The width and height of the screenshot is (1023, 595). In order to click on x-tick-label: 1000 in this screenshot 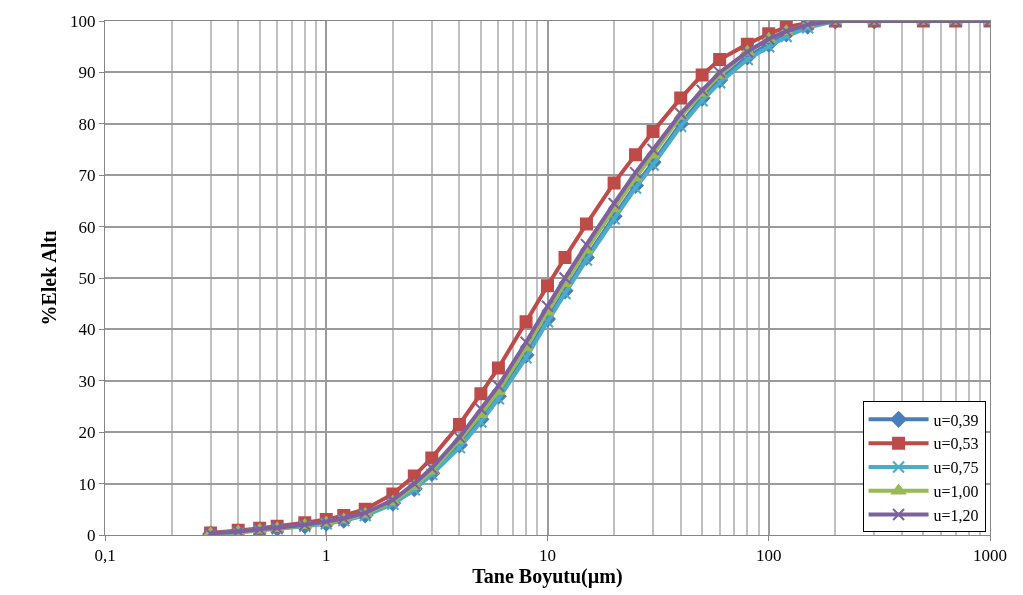, I will do `click(990, 556)`.